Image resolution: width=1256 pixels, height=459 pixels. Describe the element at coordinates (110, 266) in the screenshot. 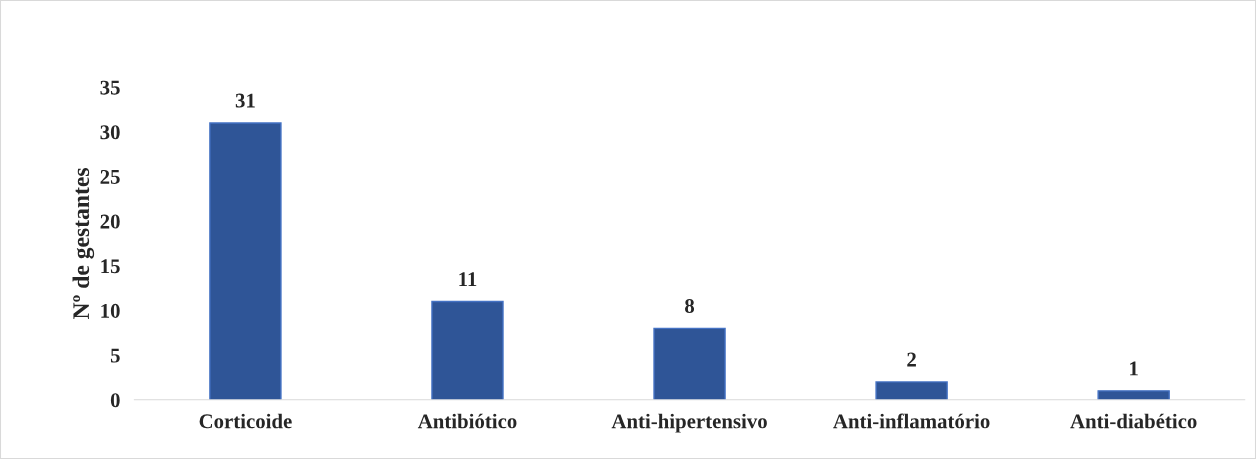

I see `y-tick-label: 15` at that location.